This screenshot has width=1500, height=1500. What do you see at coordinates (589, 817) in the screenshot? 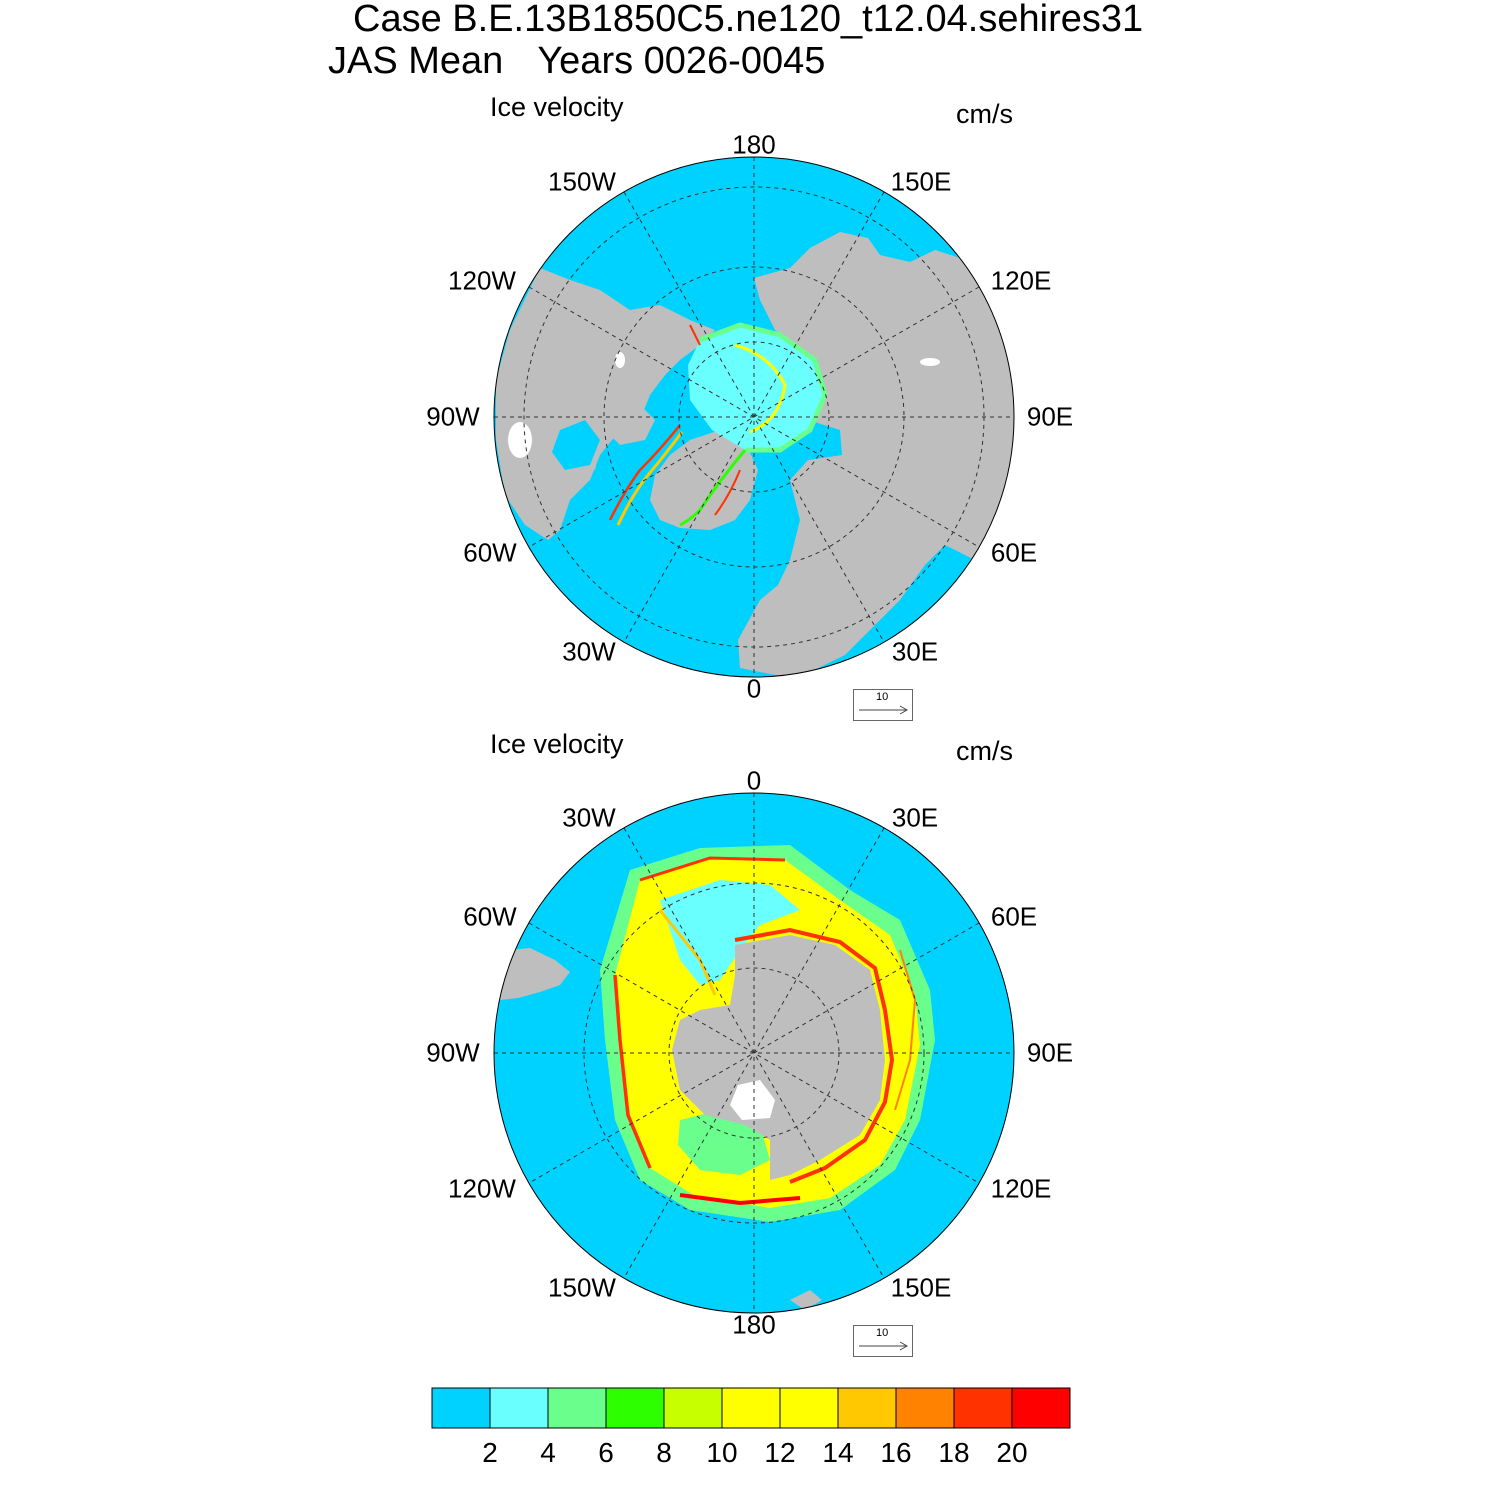
I see `south-lon-label-30w: 30W` at bounding box center [589, 817].